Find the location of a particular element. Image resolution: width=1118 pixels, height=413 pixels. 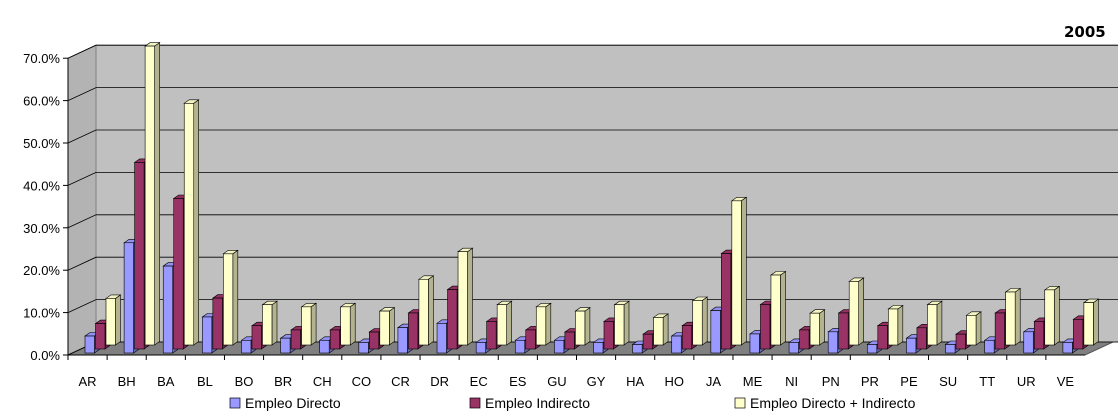

x-tick-label: HA is located at coordinates (635, 381).